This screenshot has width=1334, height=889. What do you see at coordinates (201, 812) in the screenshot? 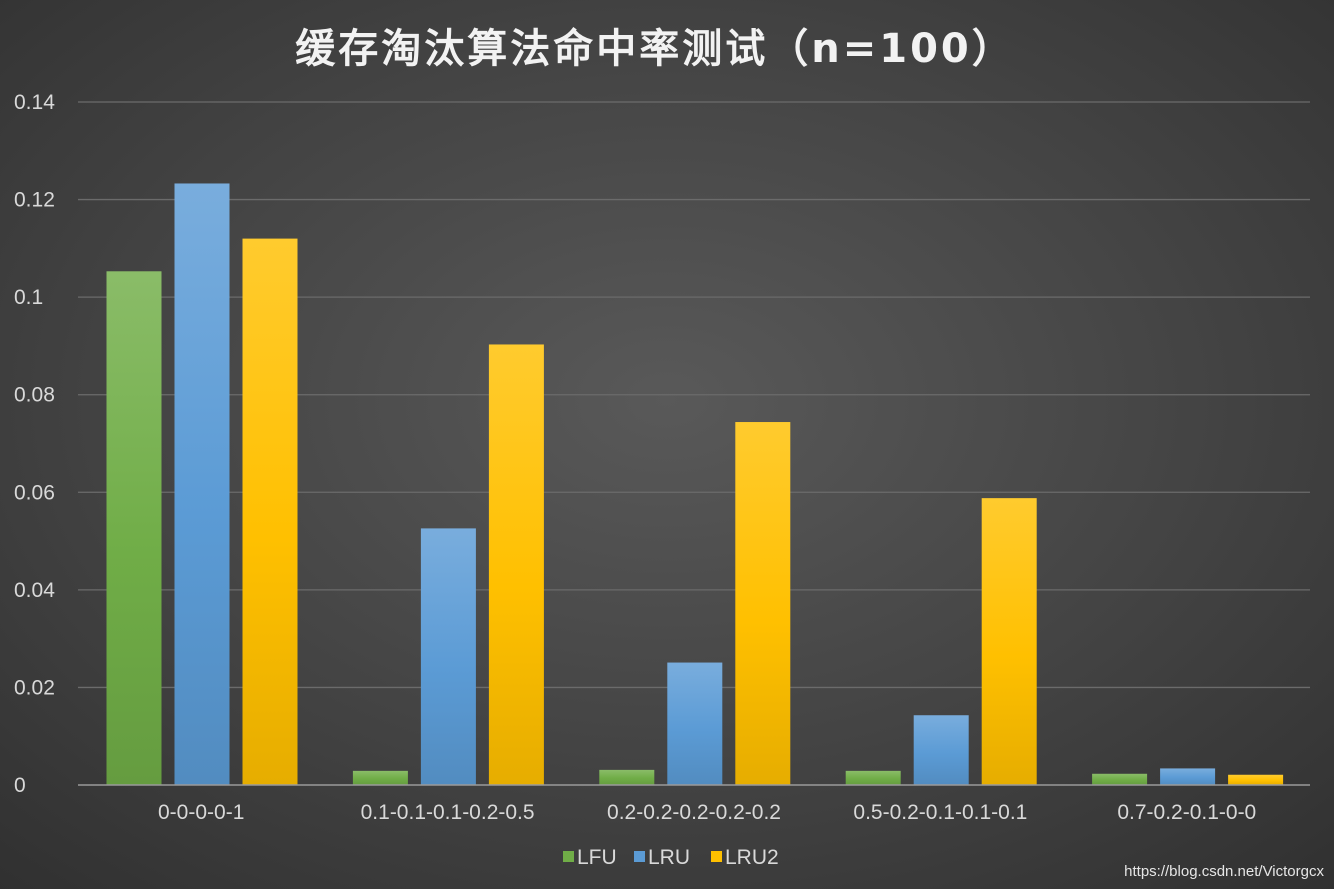
I see `x-tick-label: 0-0-0-0-1` at bounding box center [201, 812].